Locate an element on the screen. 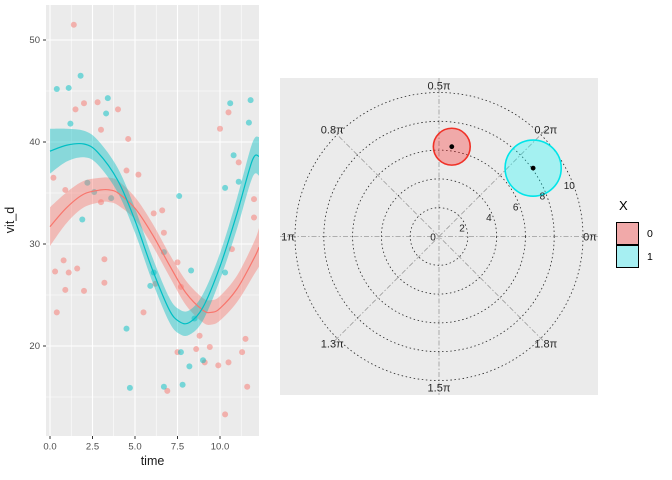 The width and height of the screenshot is (672, 480). x-tick-label: 5.0 is located at coordinates (134, 447).